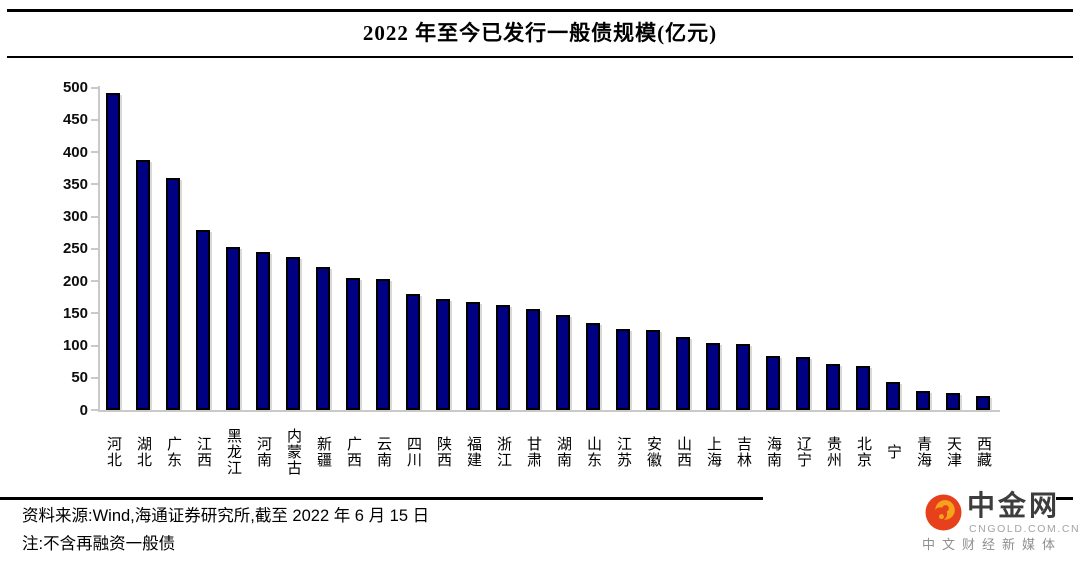  What do you see at coordinates (383, 344) in the screenshot?
I see `bar-云南` at bounding box center [383, 344].